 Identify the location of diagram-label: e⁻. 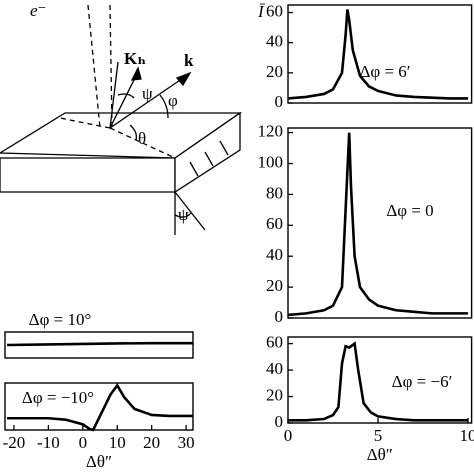
(38, 10).